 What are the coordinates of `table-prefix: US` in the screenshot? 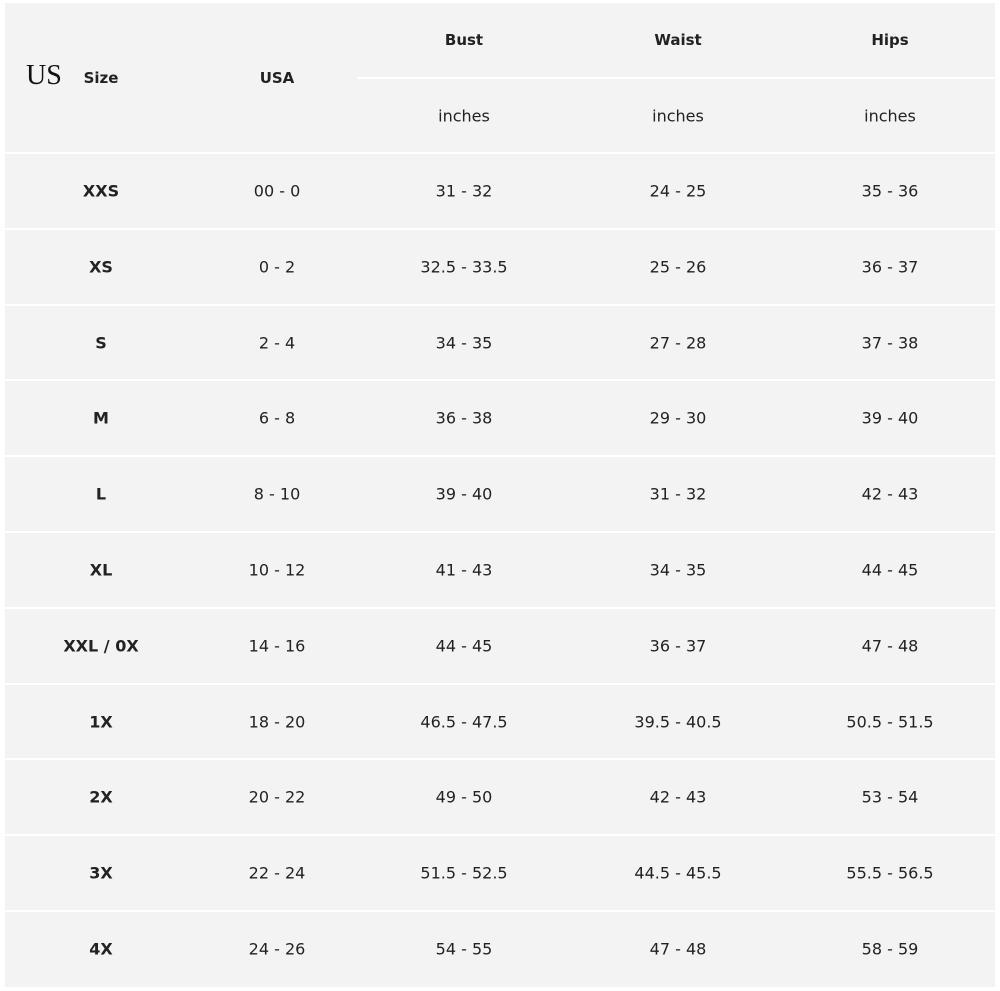 It's located at (44, 75).